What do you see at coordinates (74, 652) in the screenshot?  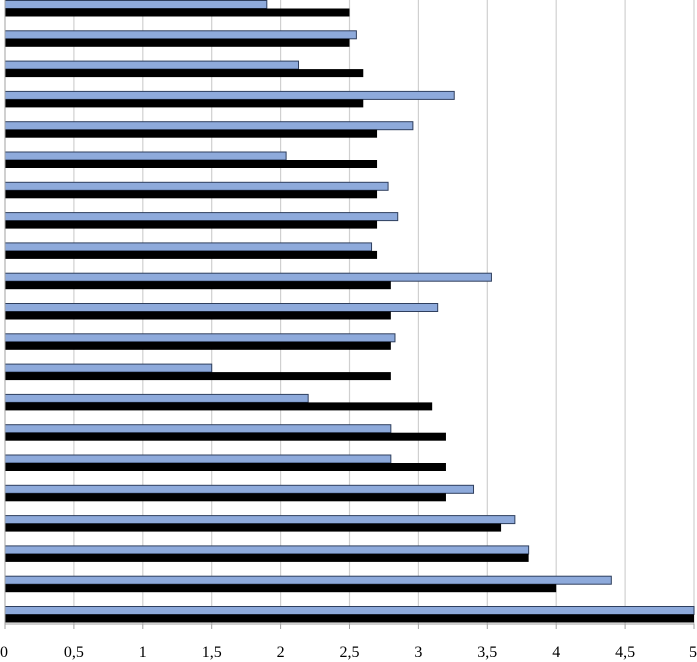 I see `x-tick-label: 0,5` at bounding box center [74, 652].